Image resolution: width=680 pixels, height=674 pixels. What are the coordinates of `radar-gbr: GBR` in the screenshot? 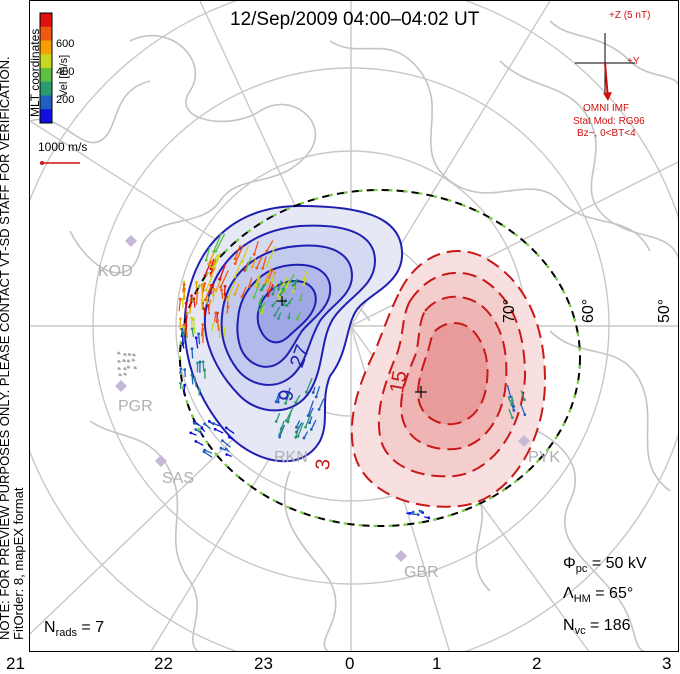 It's located at (421, 572).